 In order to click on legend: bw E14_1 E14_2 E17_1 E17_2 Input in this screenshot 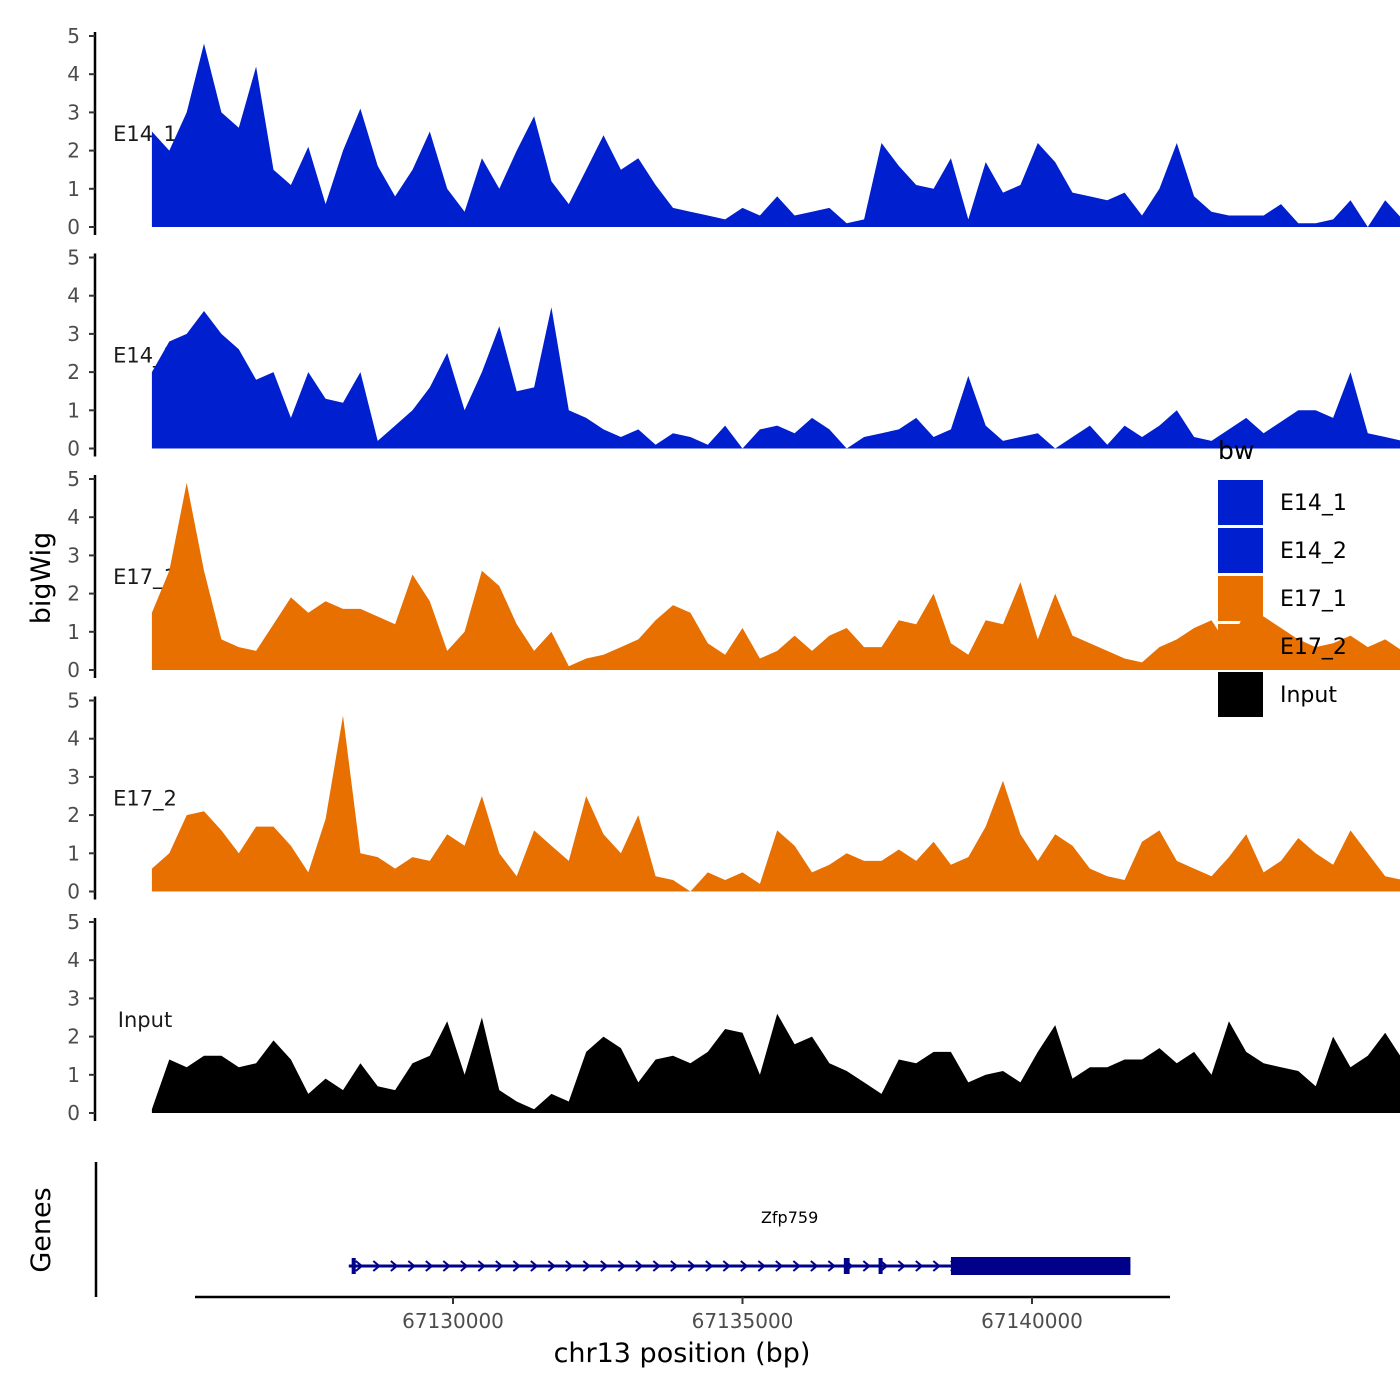, I will do `click(1282, 576)`.